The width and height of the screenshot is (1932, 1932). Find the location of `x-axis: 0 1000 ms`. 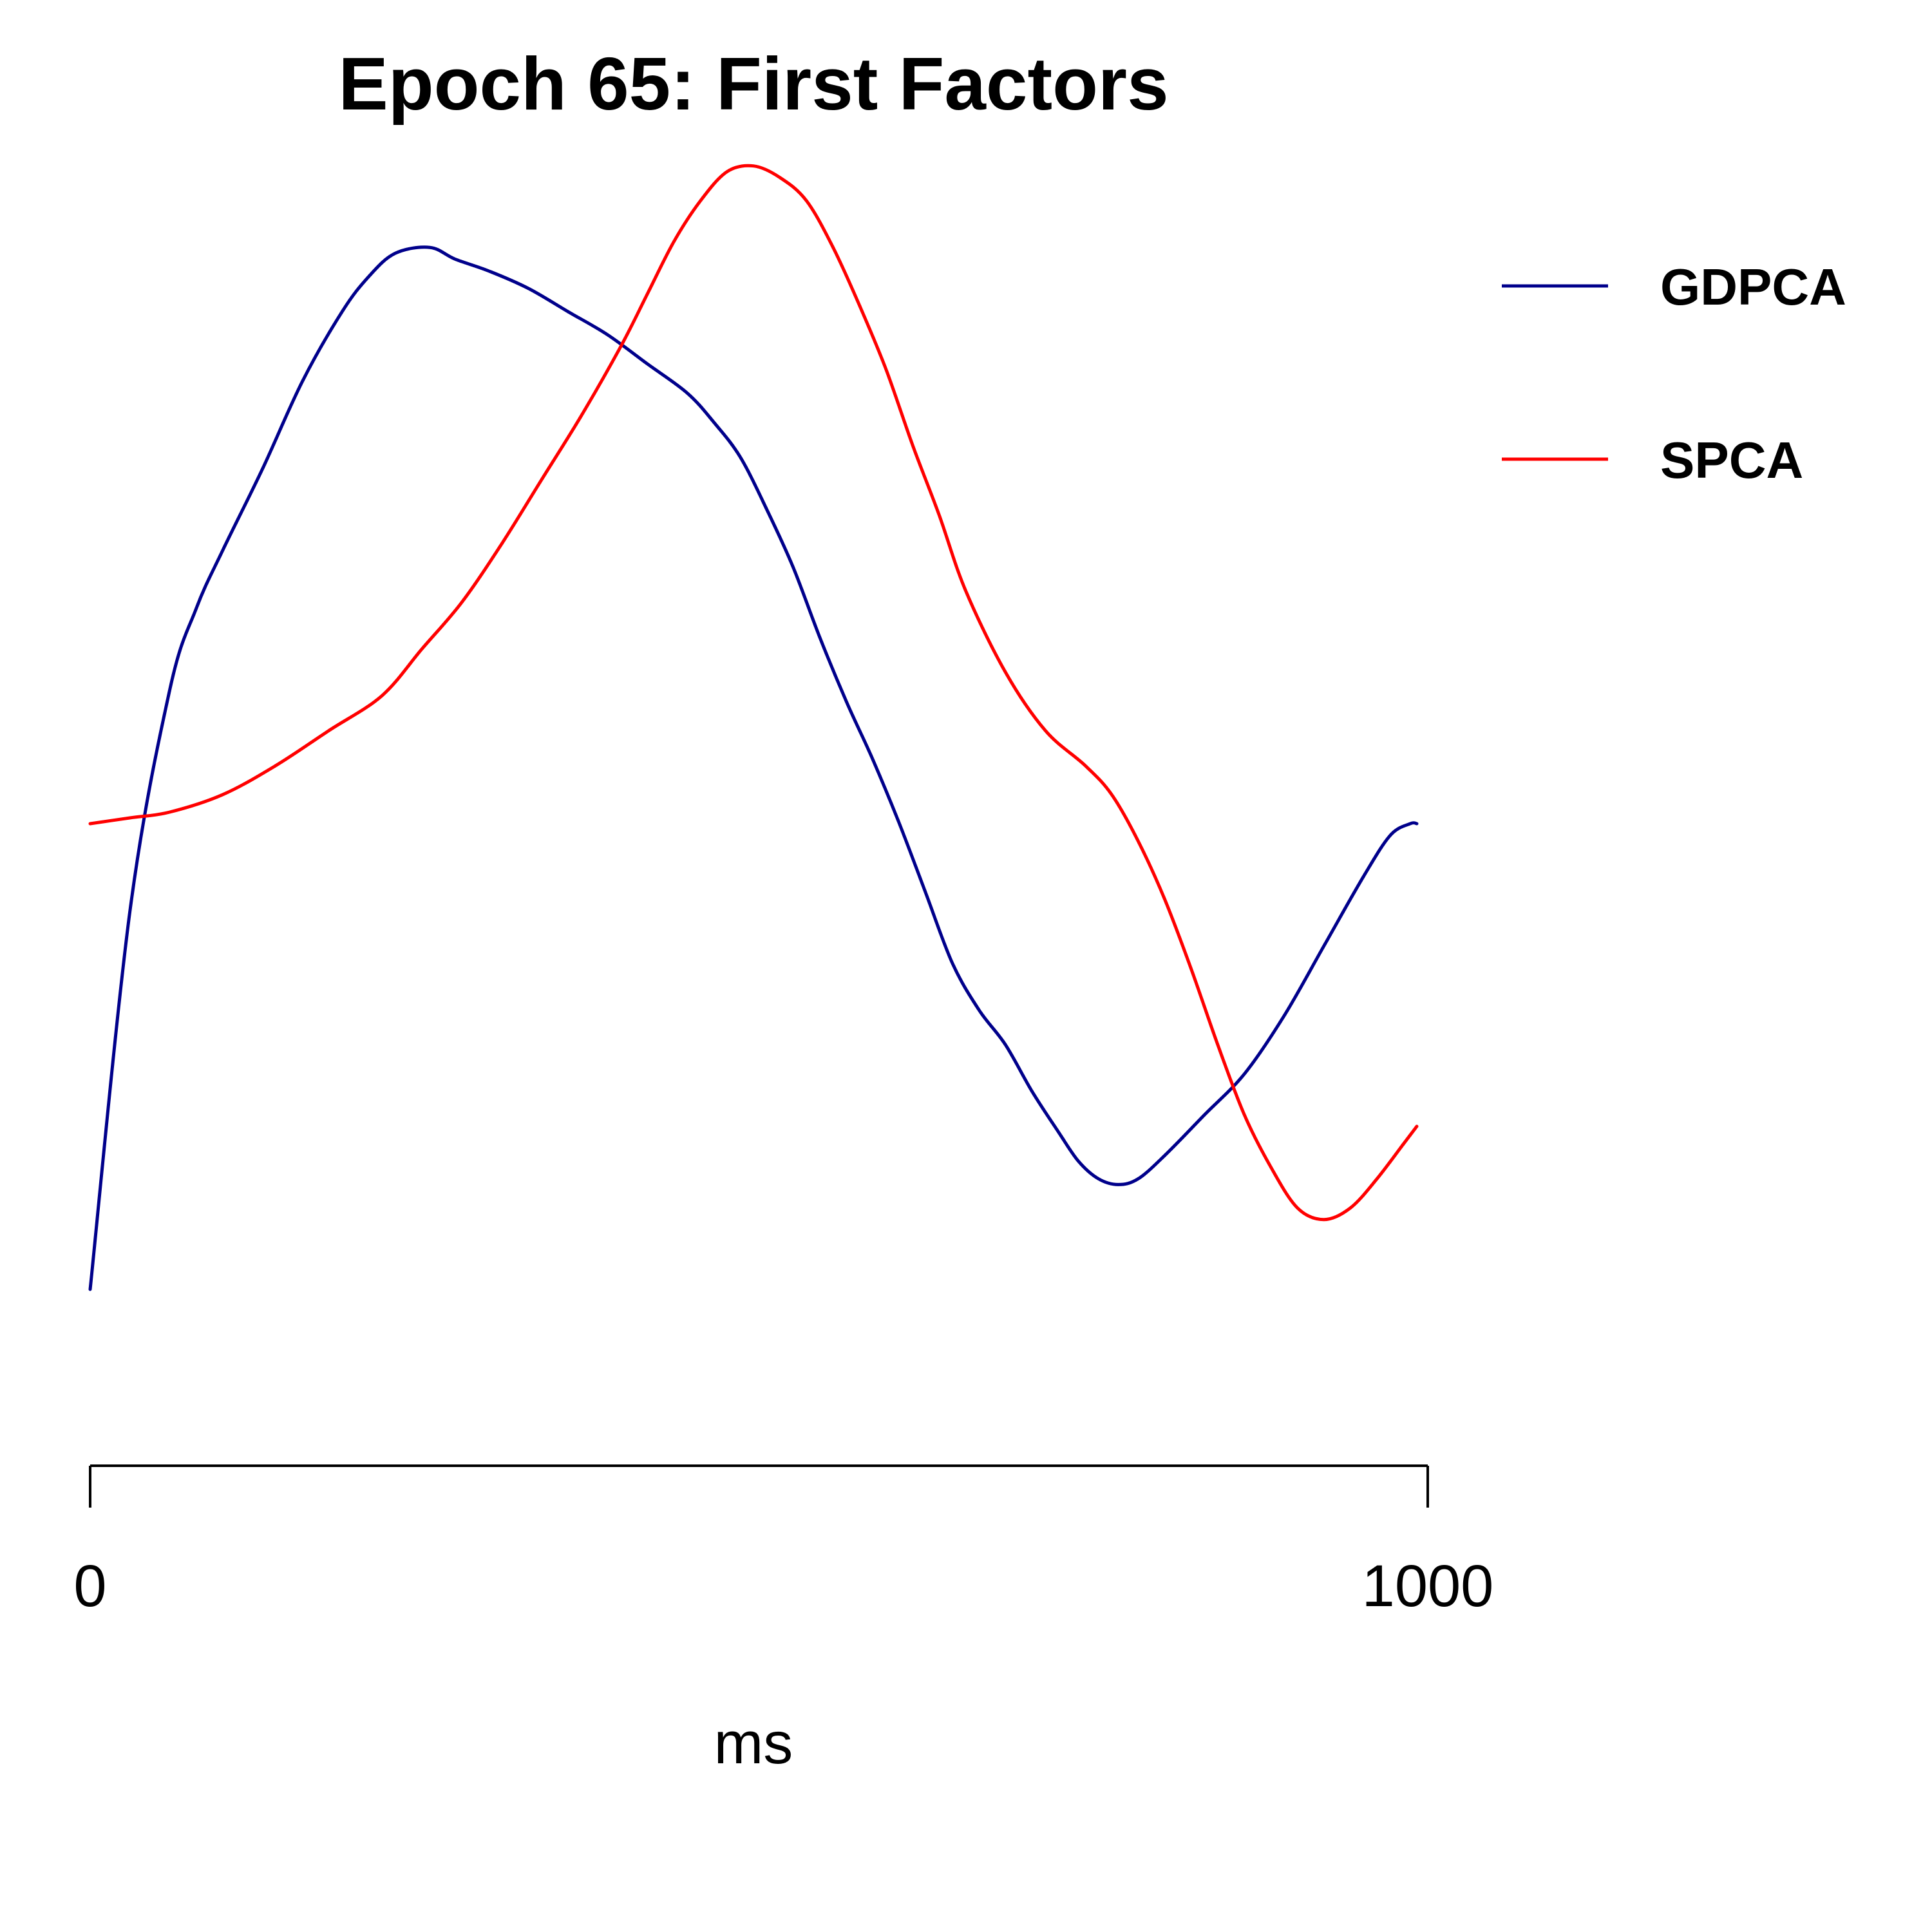

x-axis: 0 1000 ms is located at coordinates (783, 1620).